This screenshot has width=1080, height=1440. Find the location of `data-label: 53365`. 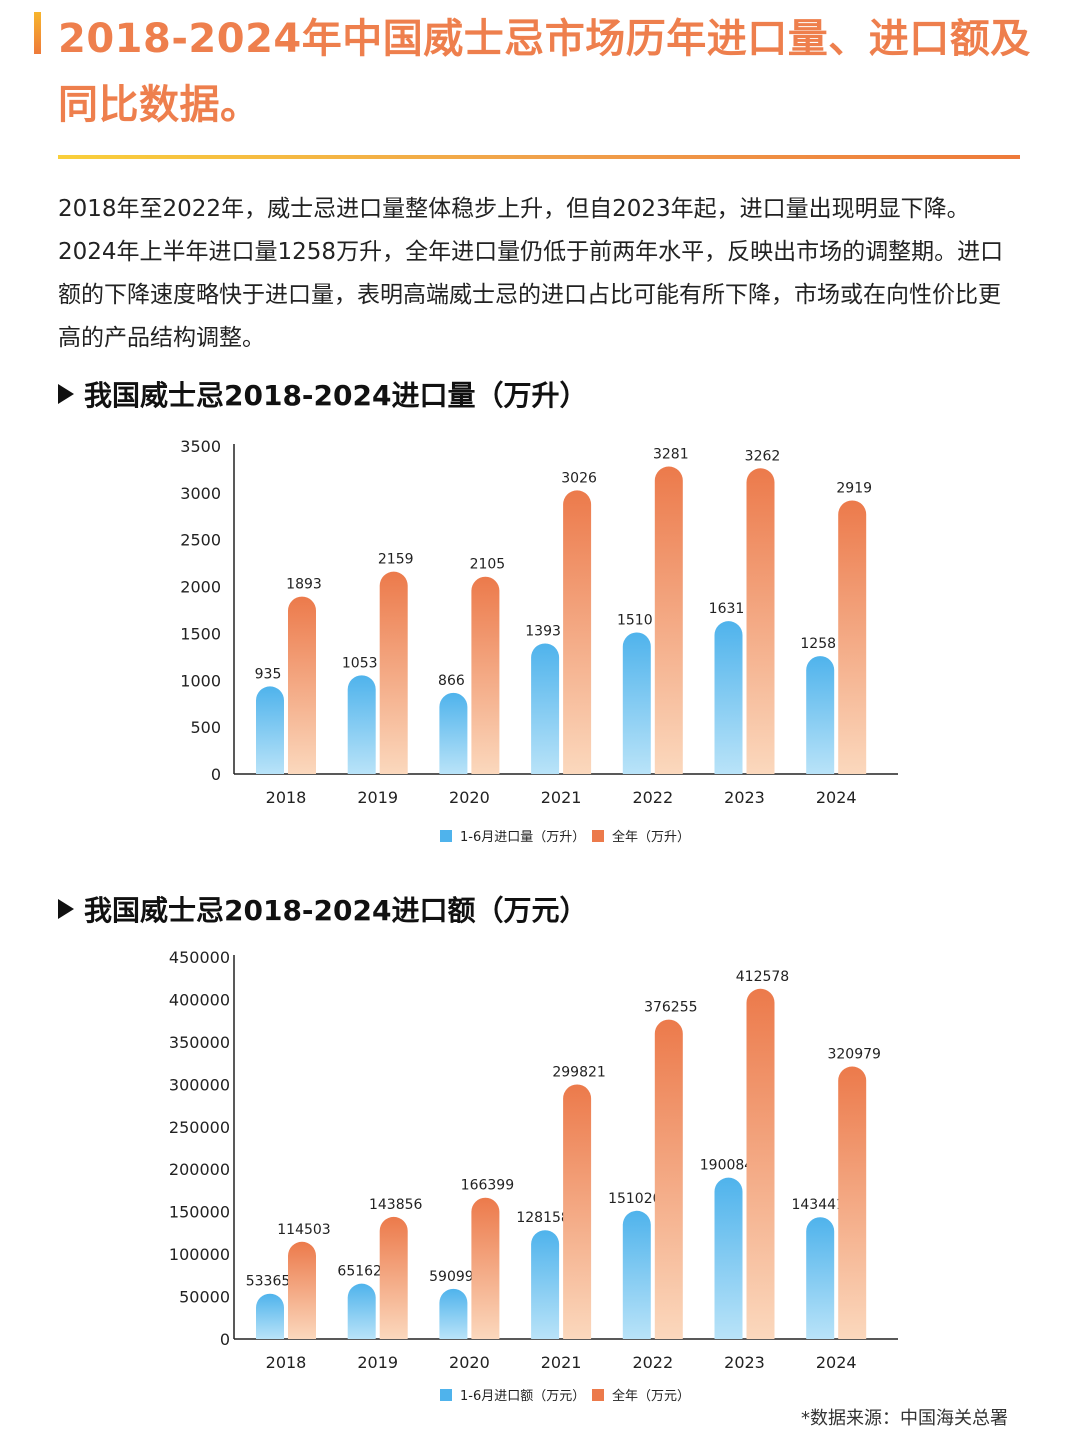

data-label: 53365 is located at coordinates (268, 1282).